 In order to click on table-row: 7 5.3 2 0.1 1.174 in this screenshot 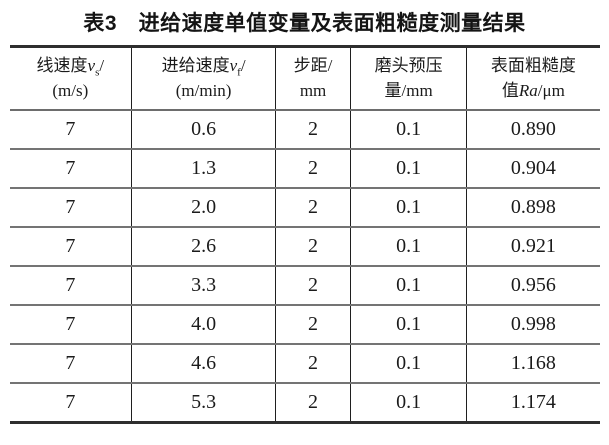, I will do `click(304, 402)`.